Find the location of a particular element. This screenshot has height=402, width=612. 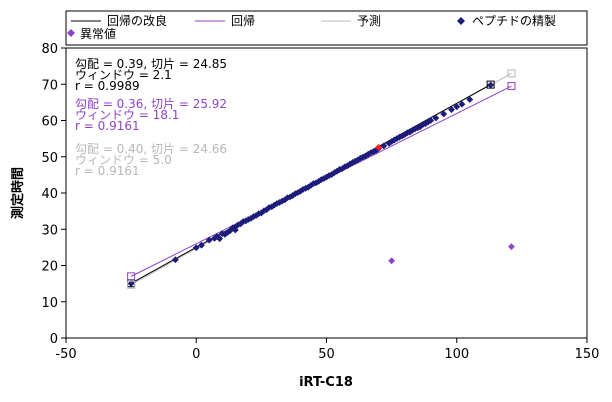

legend-box is located at coordinates (326, 28).